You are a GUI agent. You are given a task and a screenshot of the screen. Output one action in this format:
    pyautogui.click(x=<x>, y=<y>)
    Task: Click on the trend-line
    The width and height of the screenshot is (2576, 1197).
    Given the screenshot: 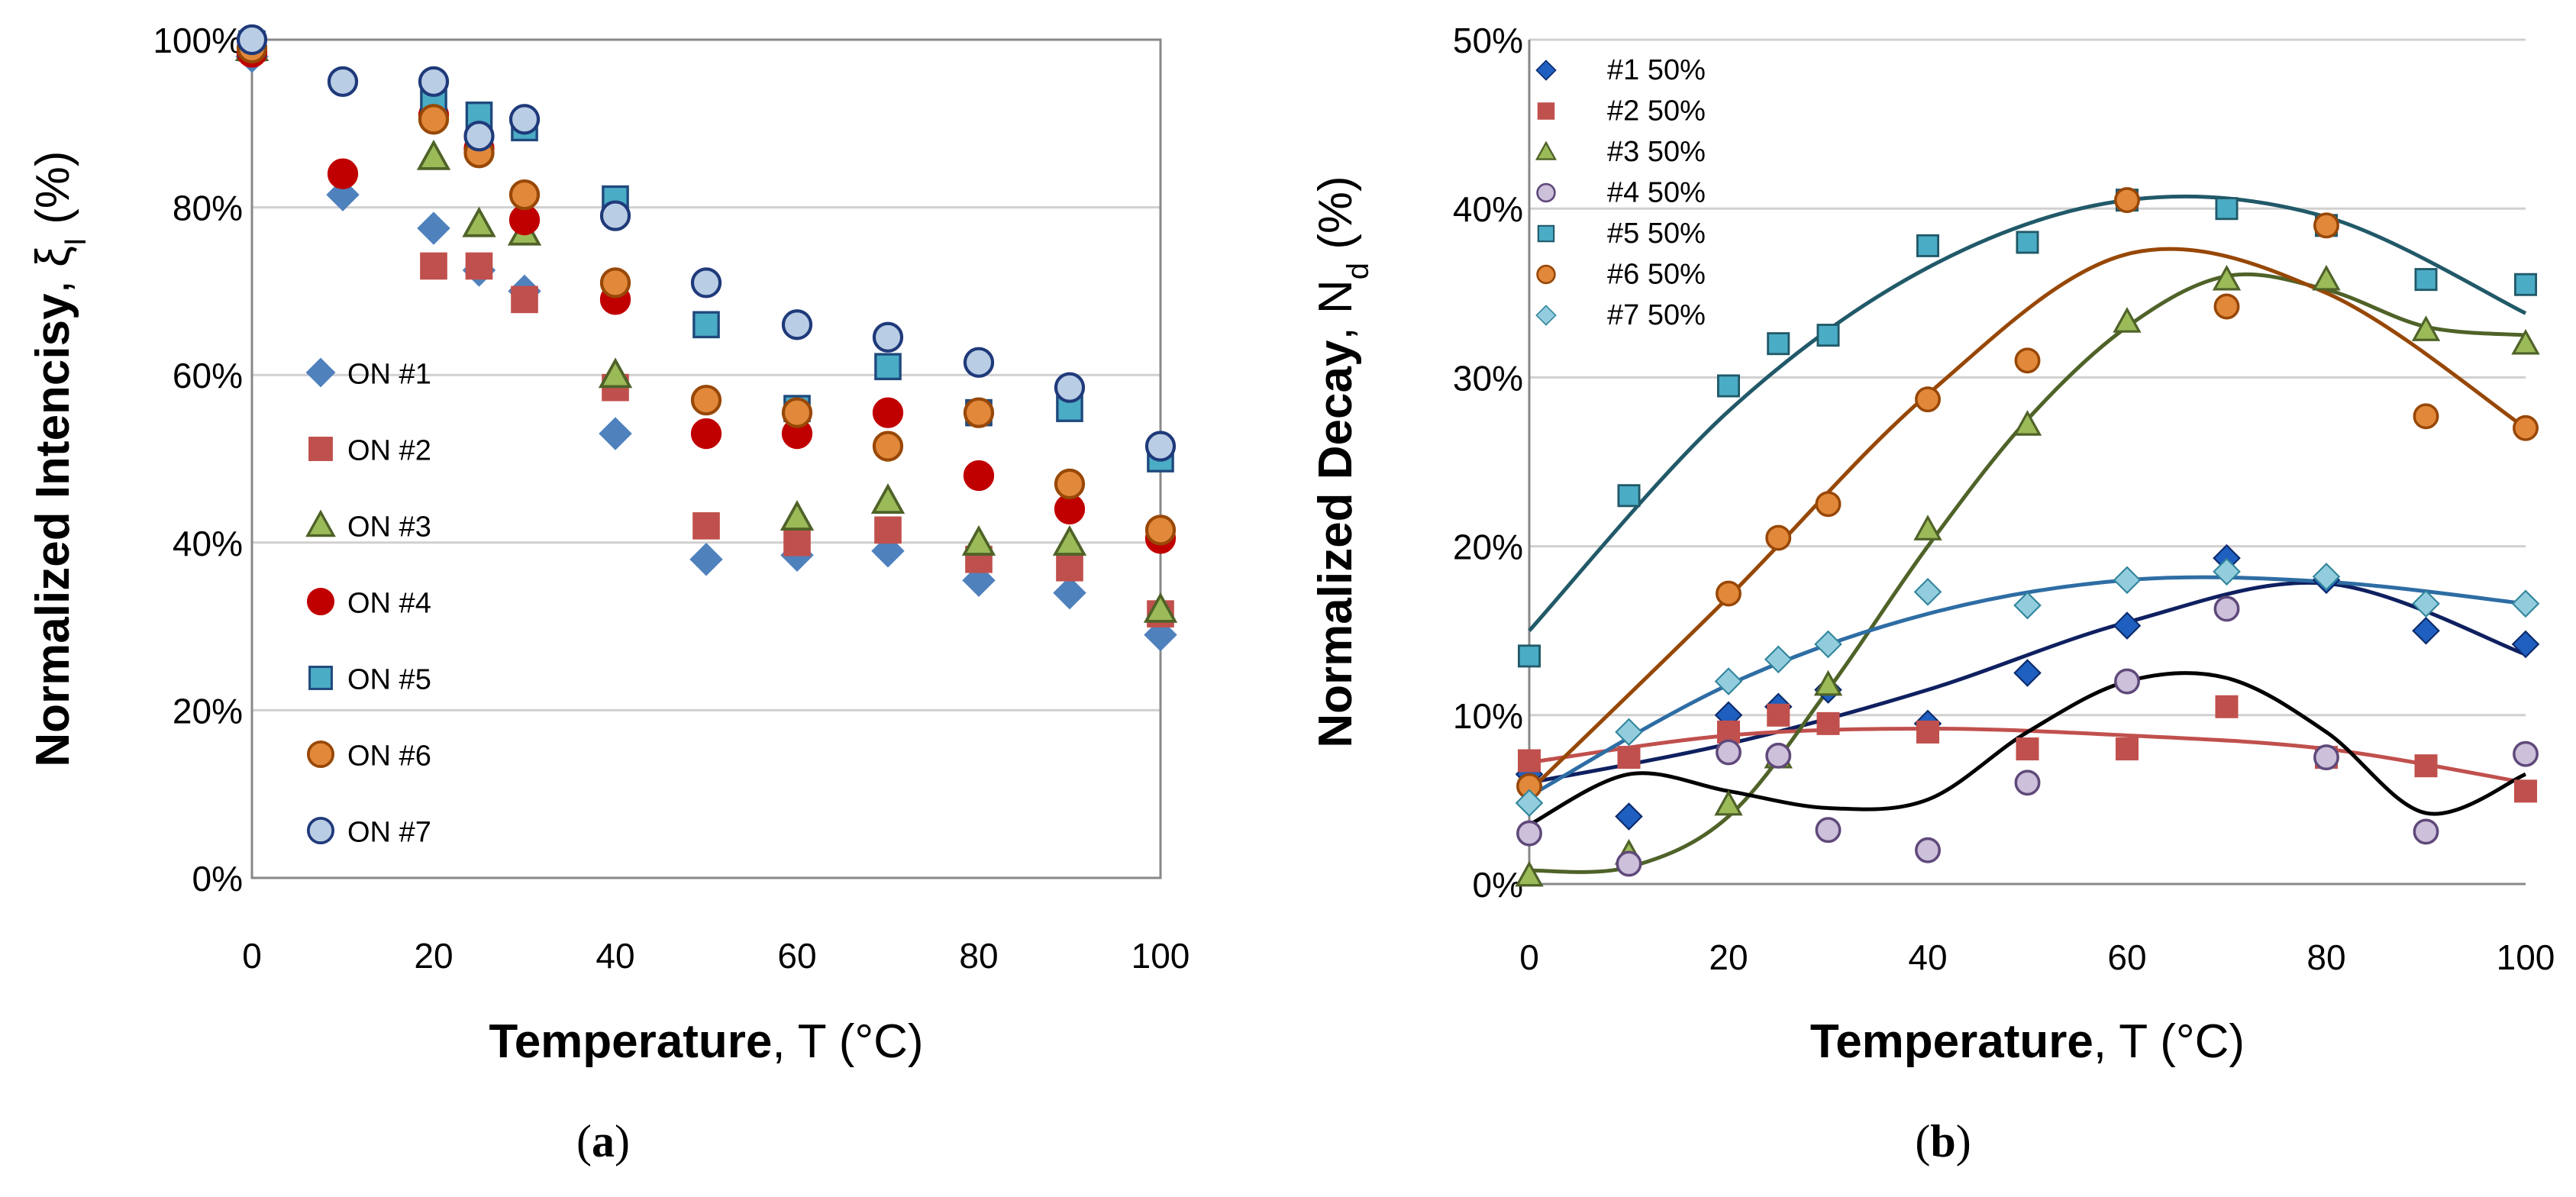 What is the action you would take?
    pyautogui.click(x=2027, y=682)
    